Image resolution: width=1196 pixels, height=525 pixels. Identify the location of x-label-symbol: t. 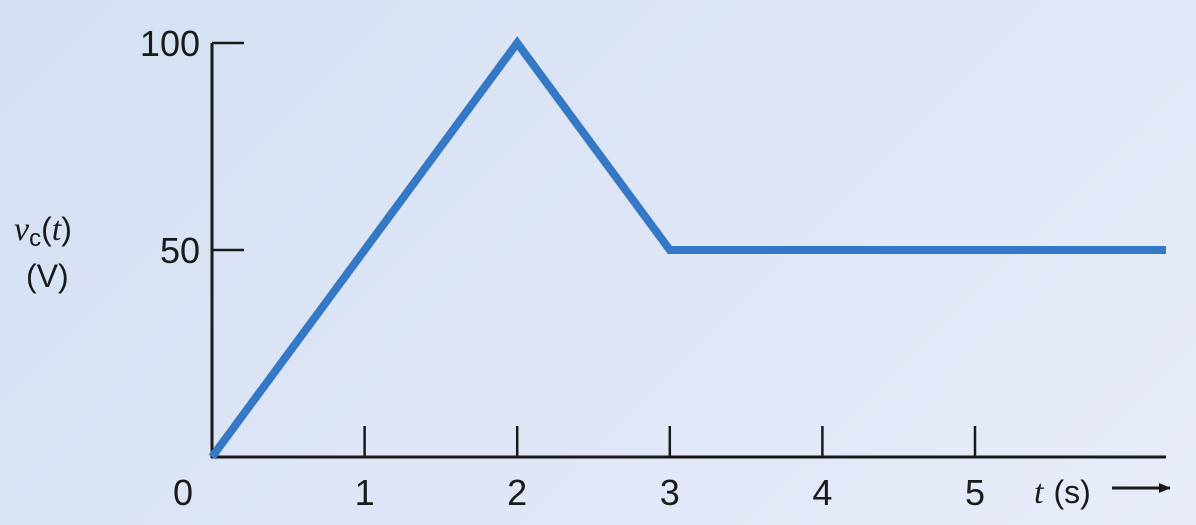
(1039, 492).